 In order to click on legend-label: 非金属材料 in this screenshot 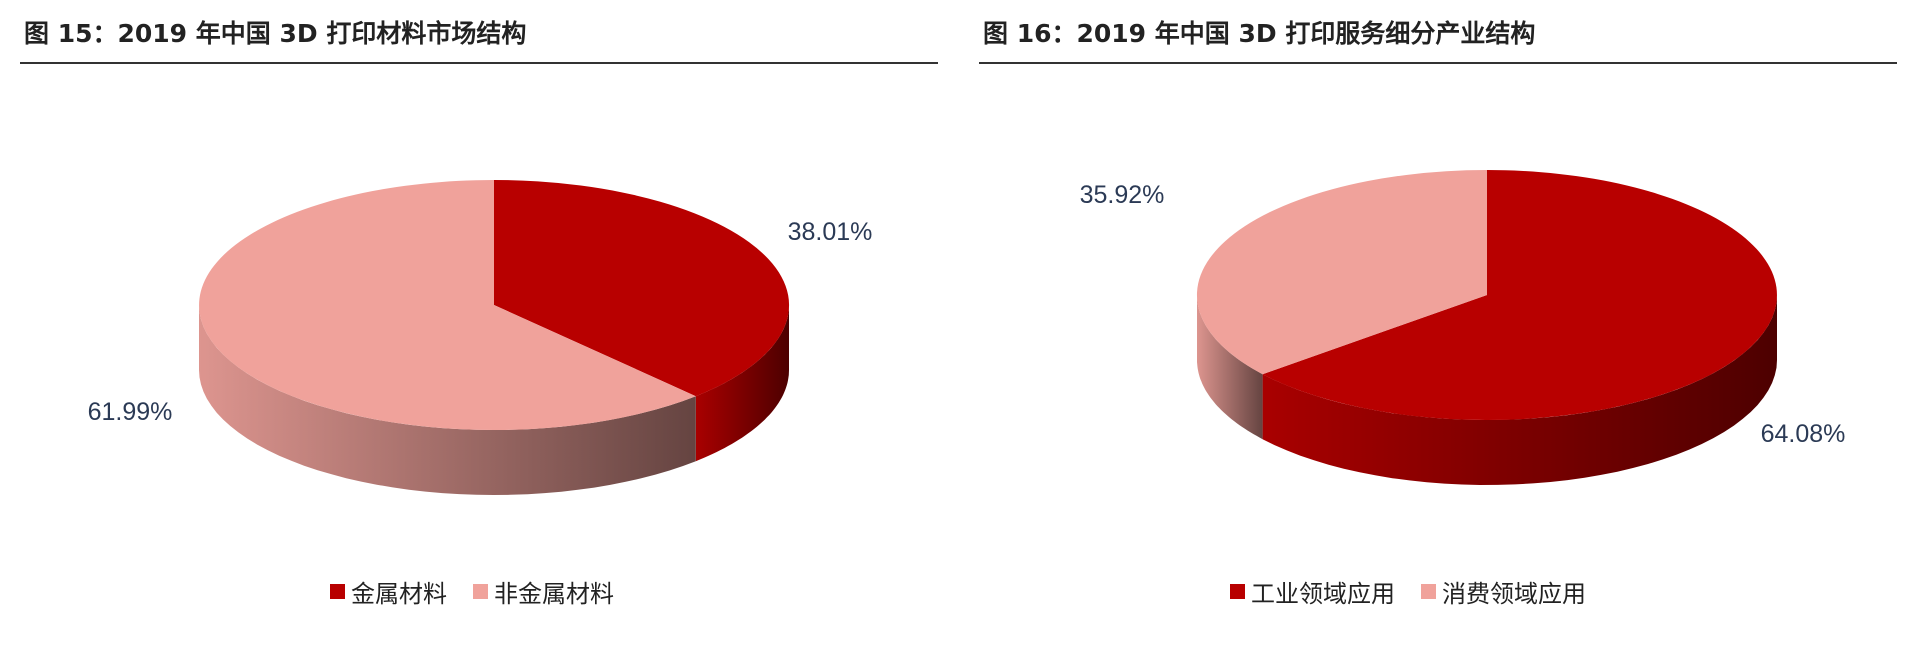, I will do `click(554, 594)`.